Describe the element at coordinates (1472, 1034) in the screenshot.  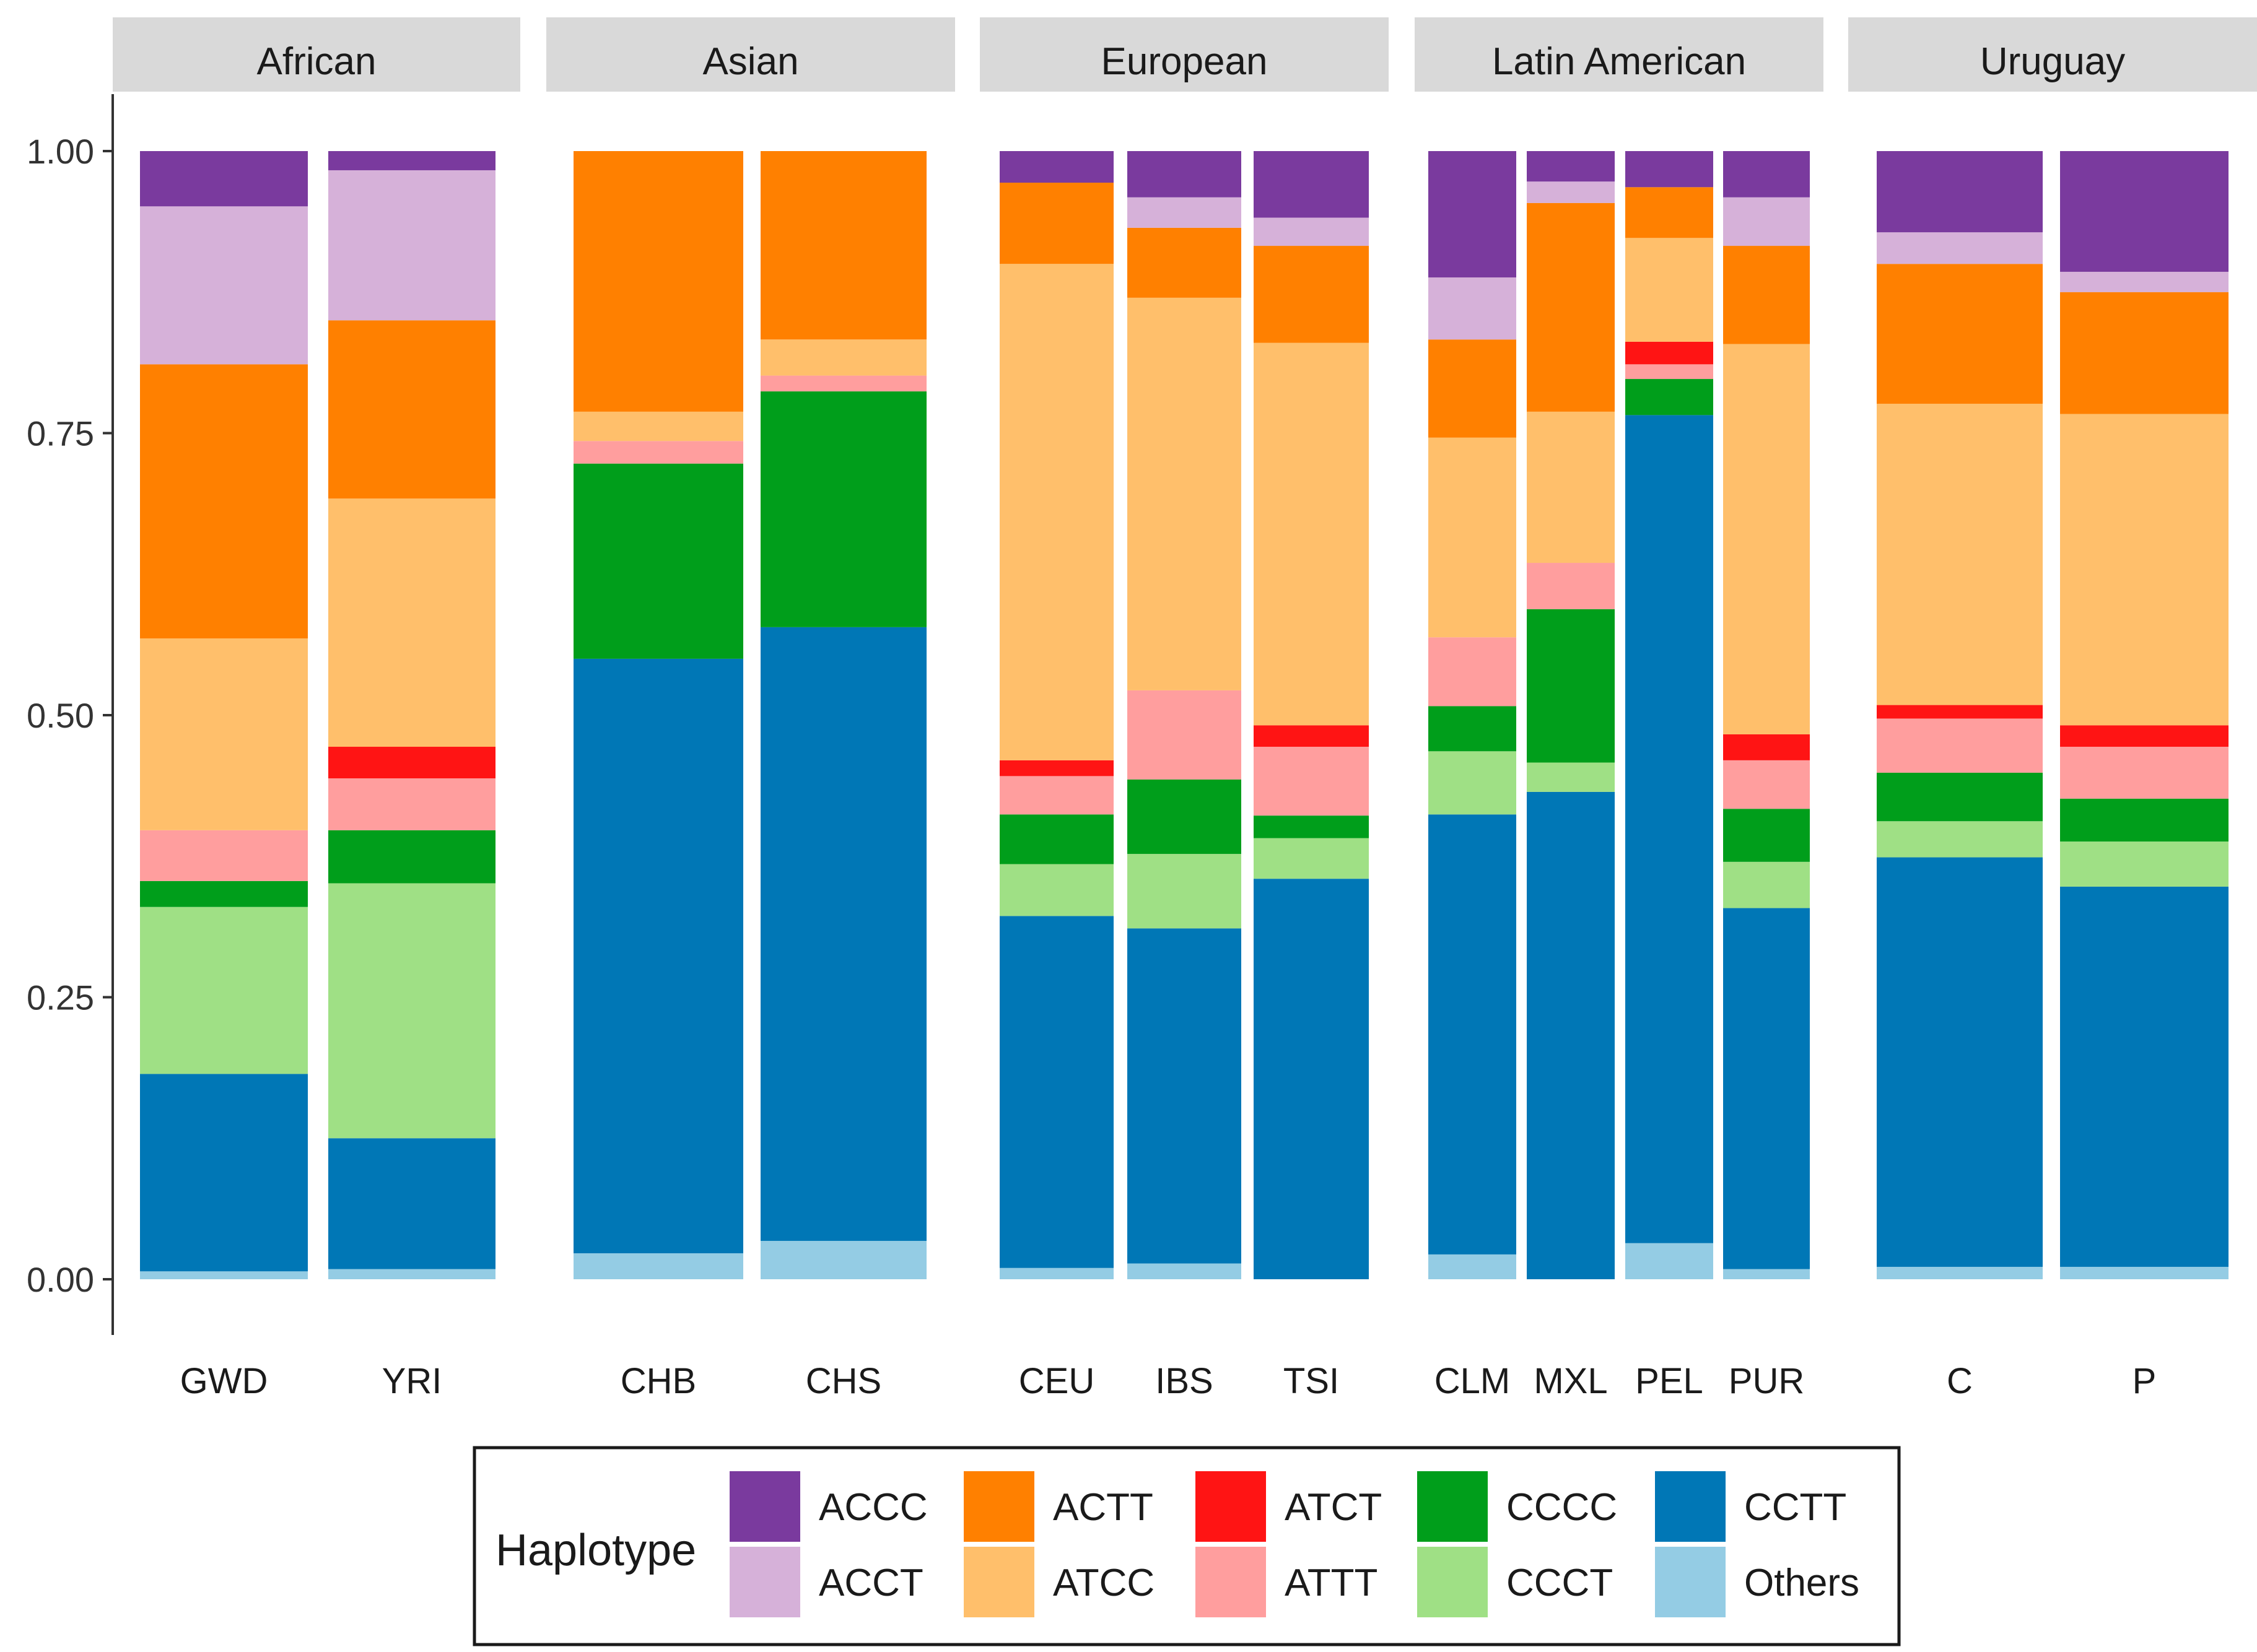
I see `segment-clm-cctt` at that location.